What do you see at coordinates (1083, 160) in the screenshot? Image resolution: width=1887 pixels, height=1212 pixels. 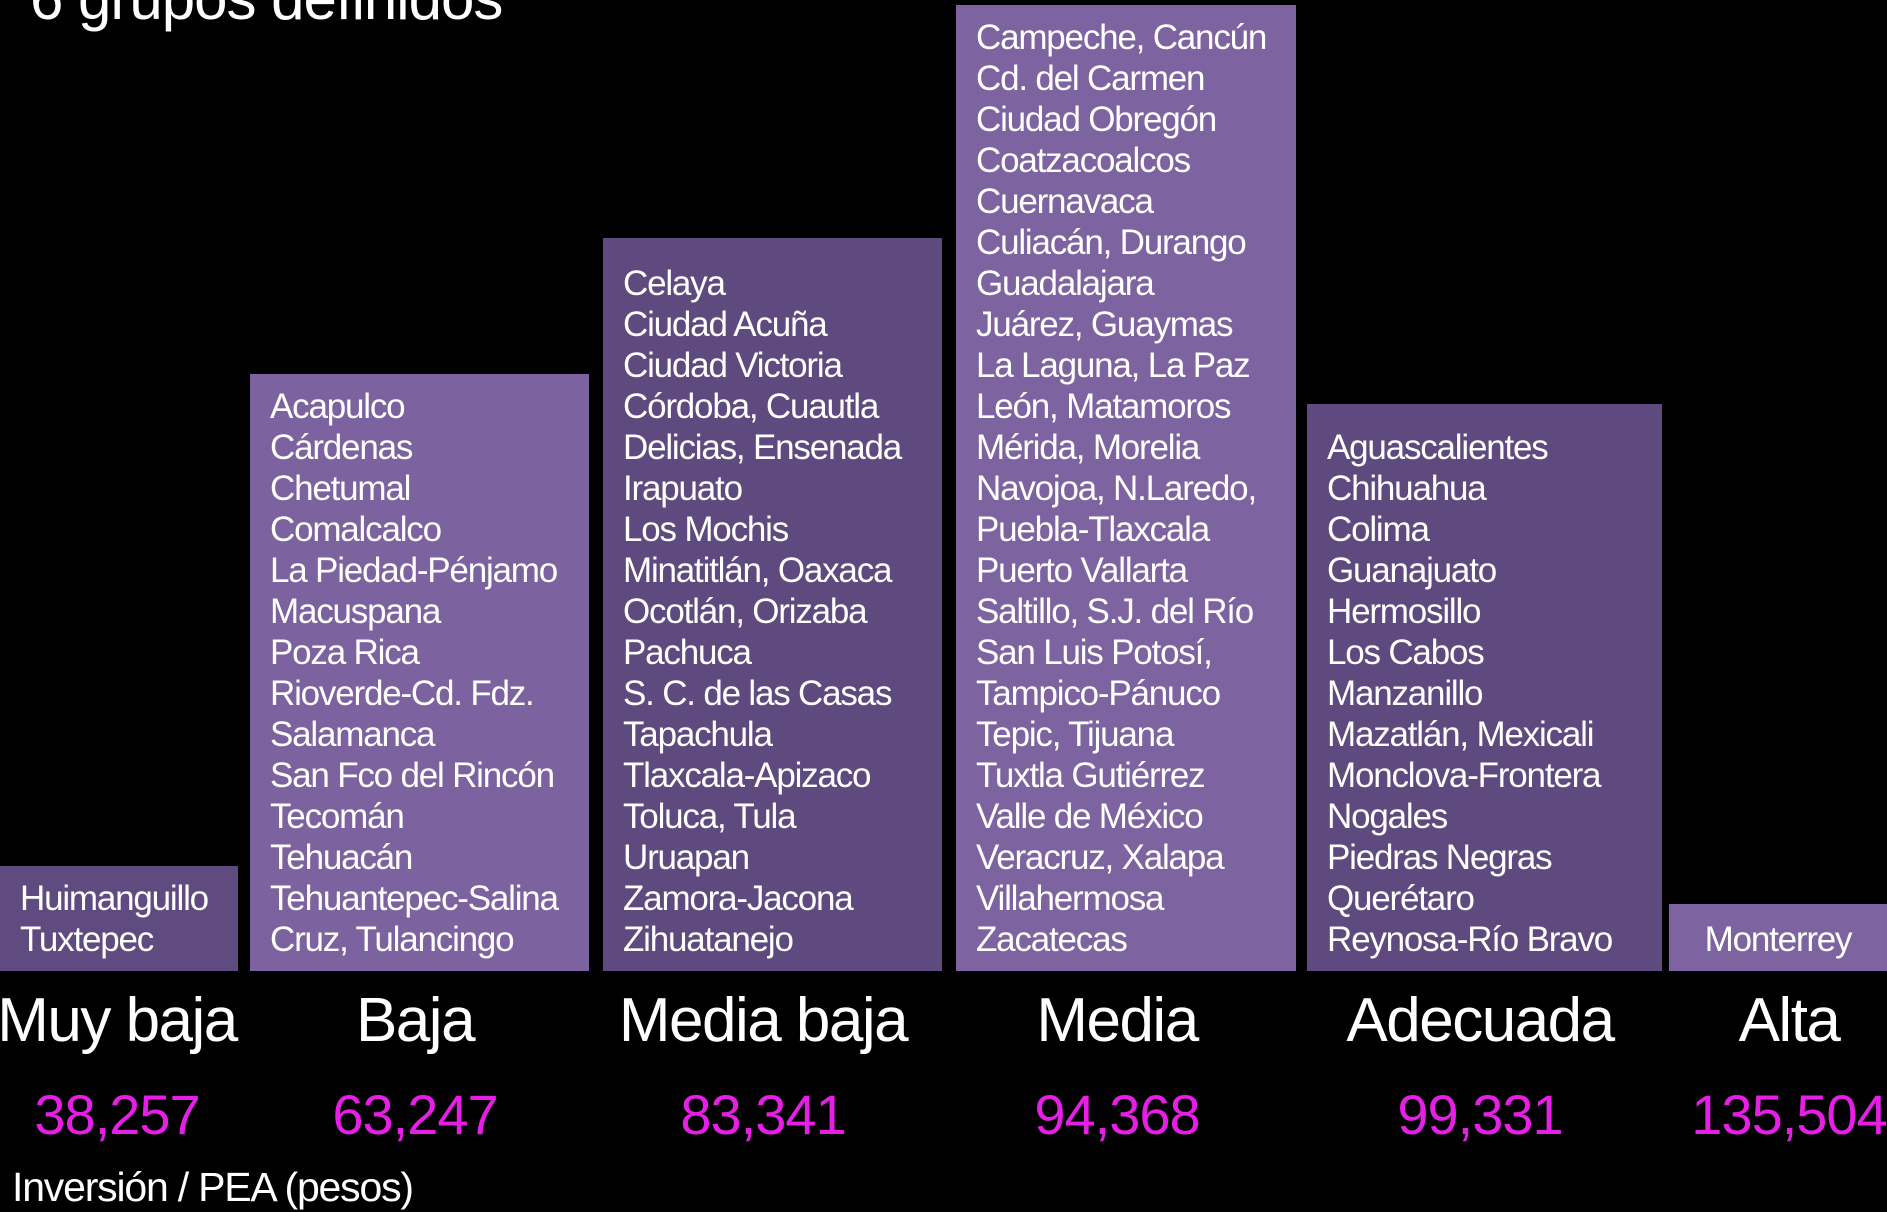 I see `city-name: Coatzacoalcos` at bounding box center [1083, 160].